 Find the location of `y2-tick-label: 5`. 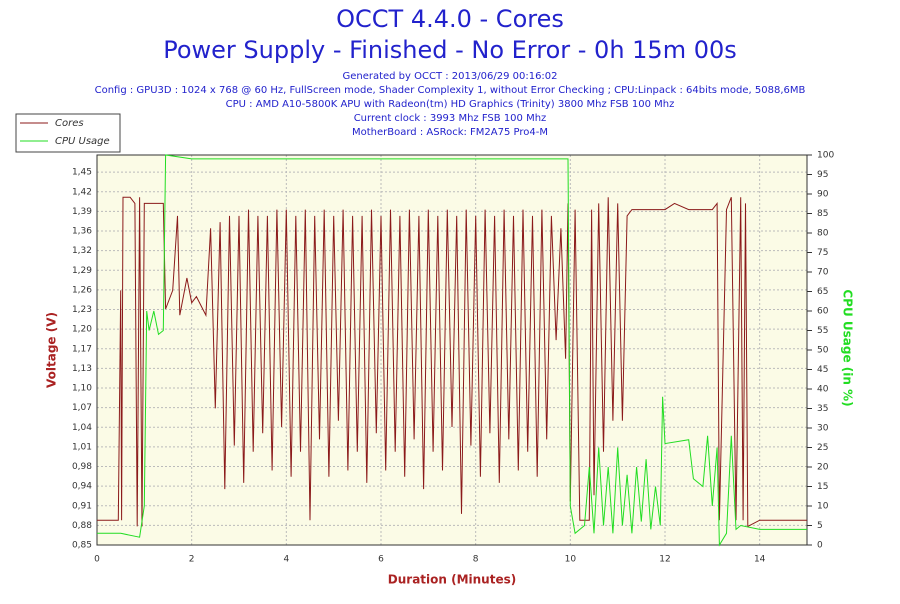

y2-tick-label: 5 is located at coordinates (820, 526).